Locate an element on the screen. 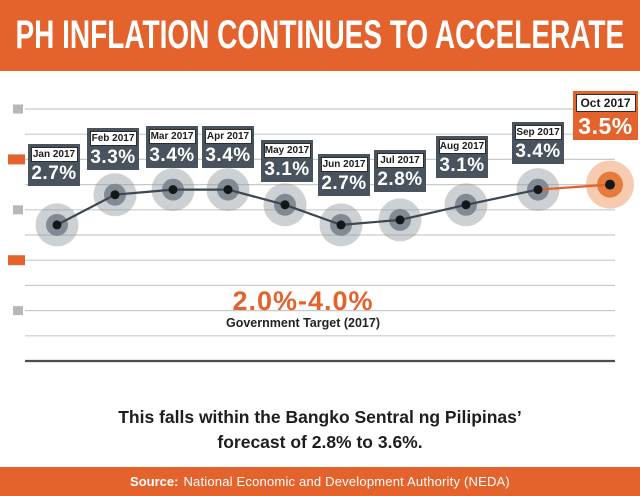 The height and width of the screenshot is (496, 640). point-label-month: Jan 2017 is located at coordinates (54, 154).